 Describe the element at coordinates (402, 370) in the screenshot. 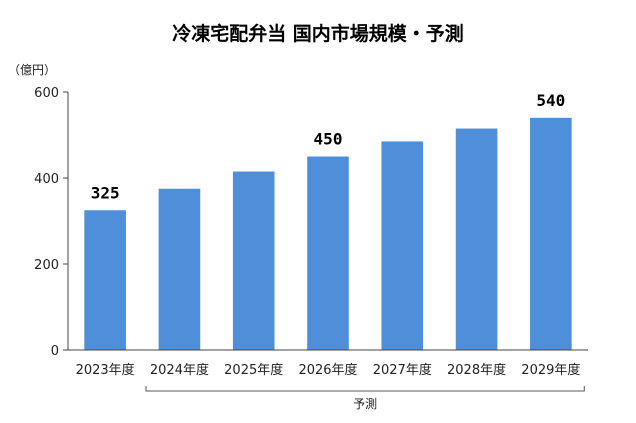

I see `x-tick-label: 2027年度` at that location.